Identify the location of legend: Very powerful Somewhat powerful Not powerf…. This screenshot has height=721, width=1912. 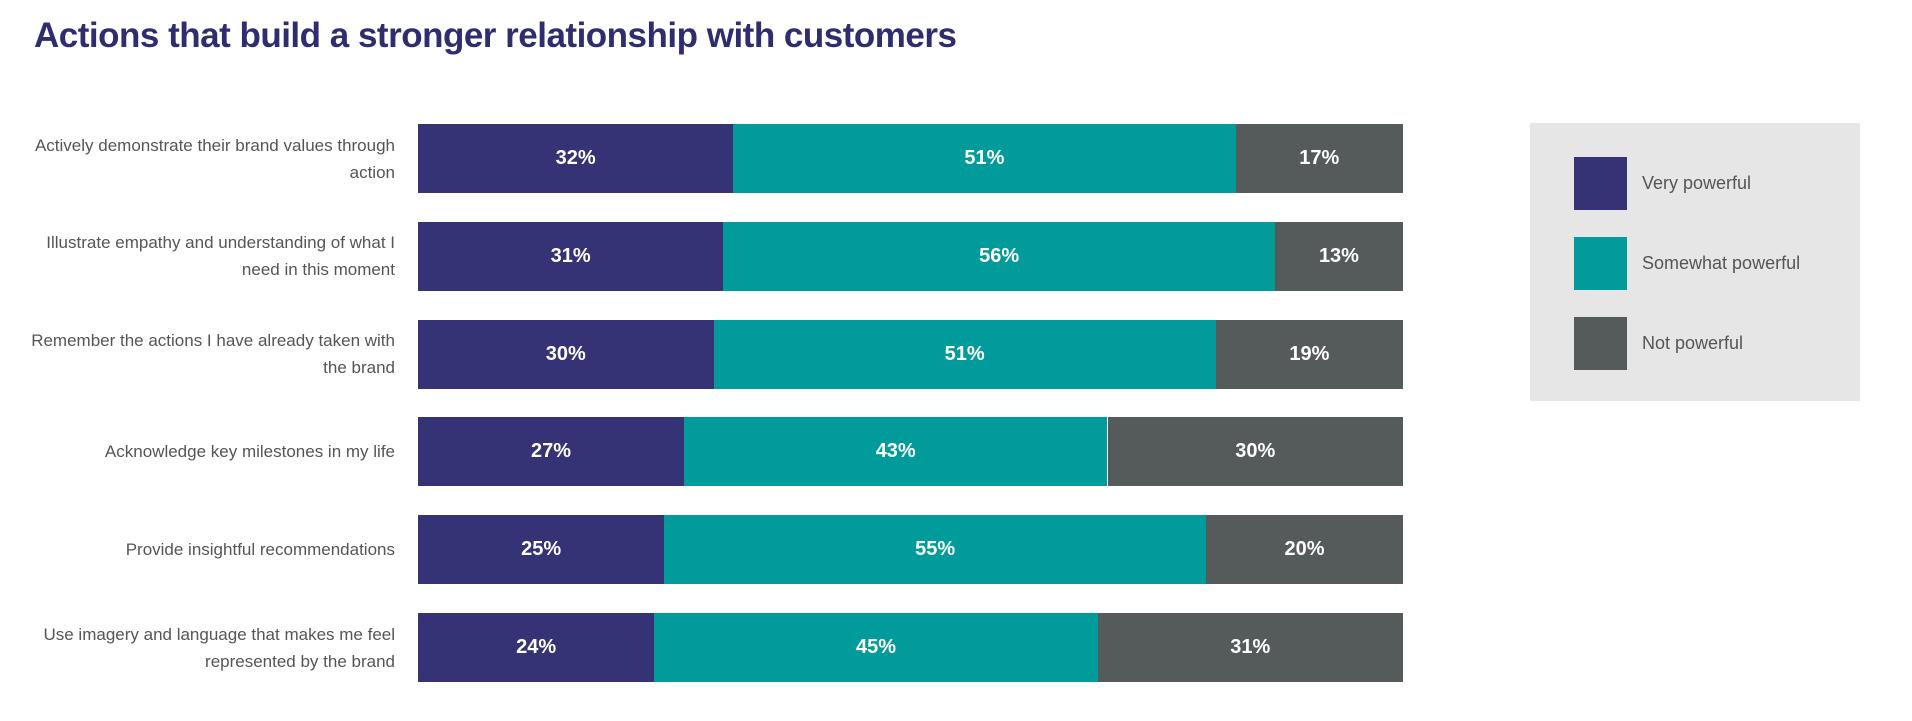
(1695, 262).